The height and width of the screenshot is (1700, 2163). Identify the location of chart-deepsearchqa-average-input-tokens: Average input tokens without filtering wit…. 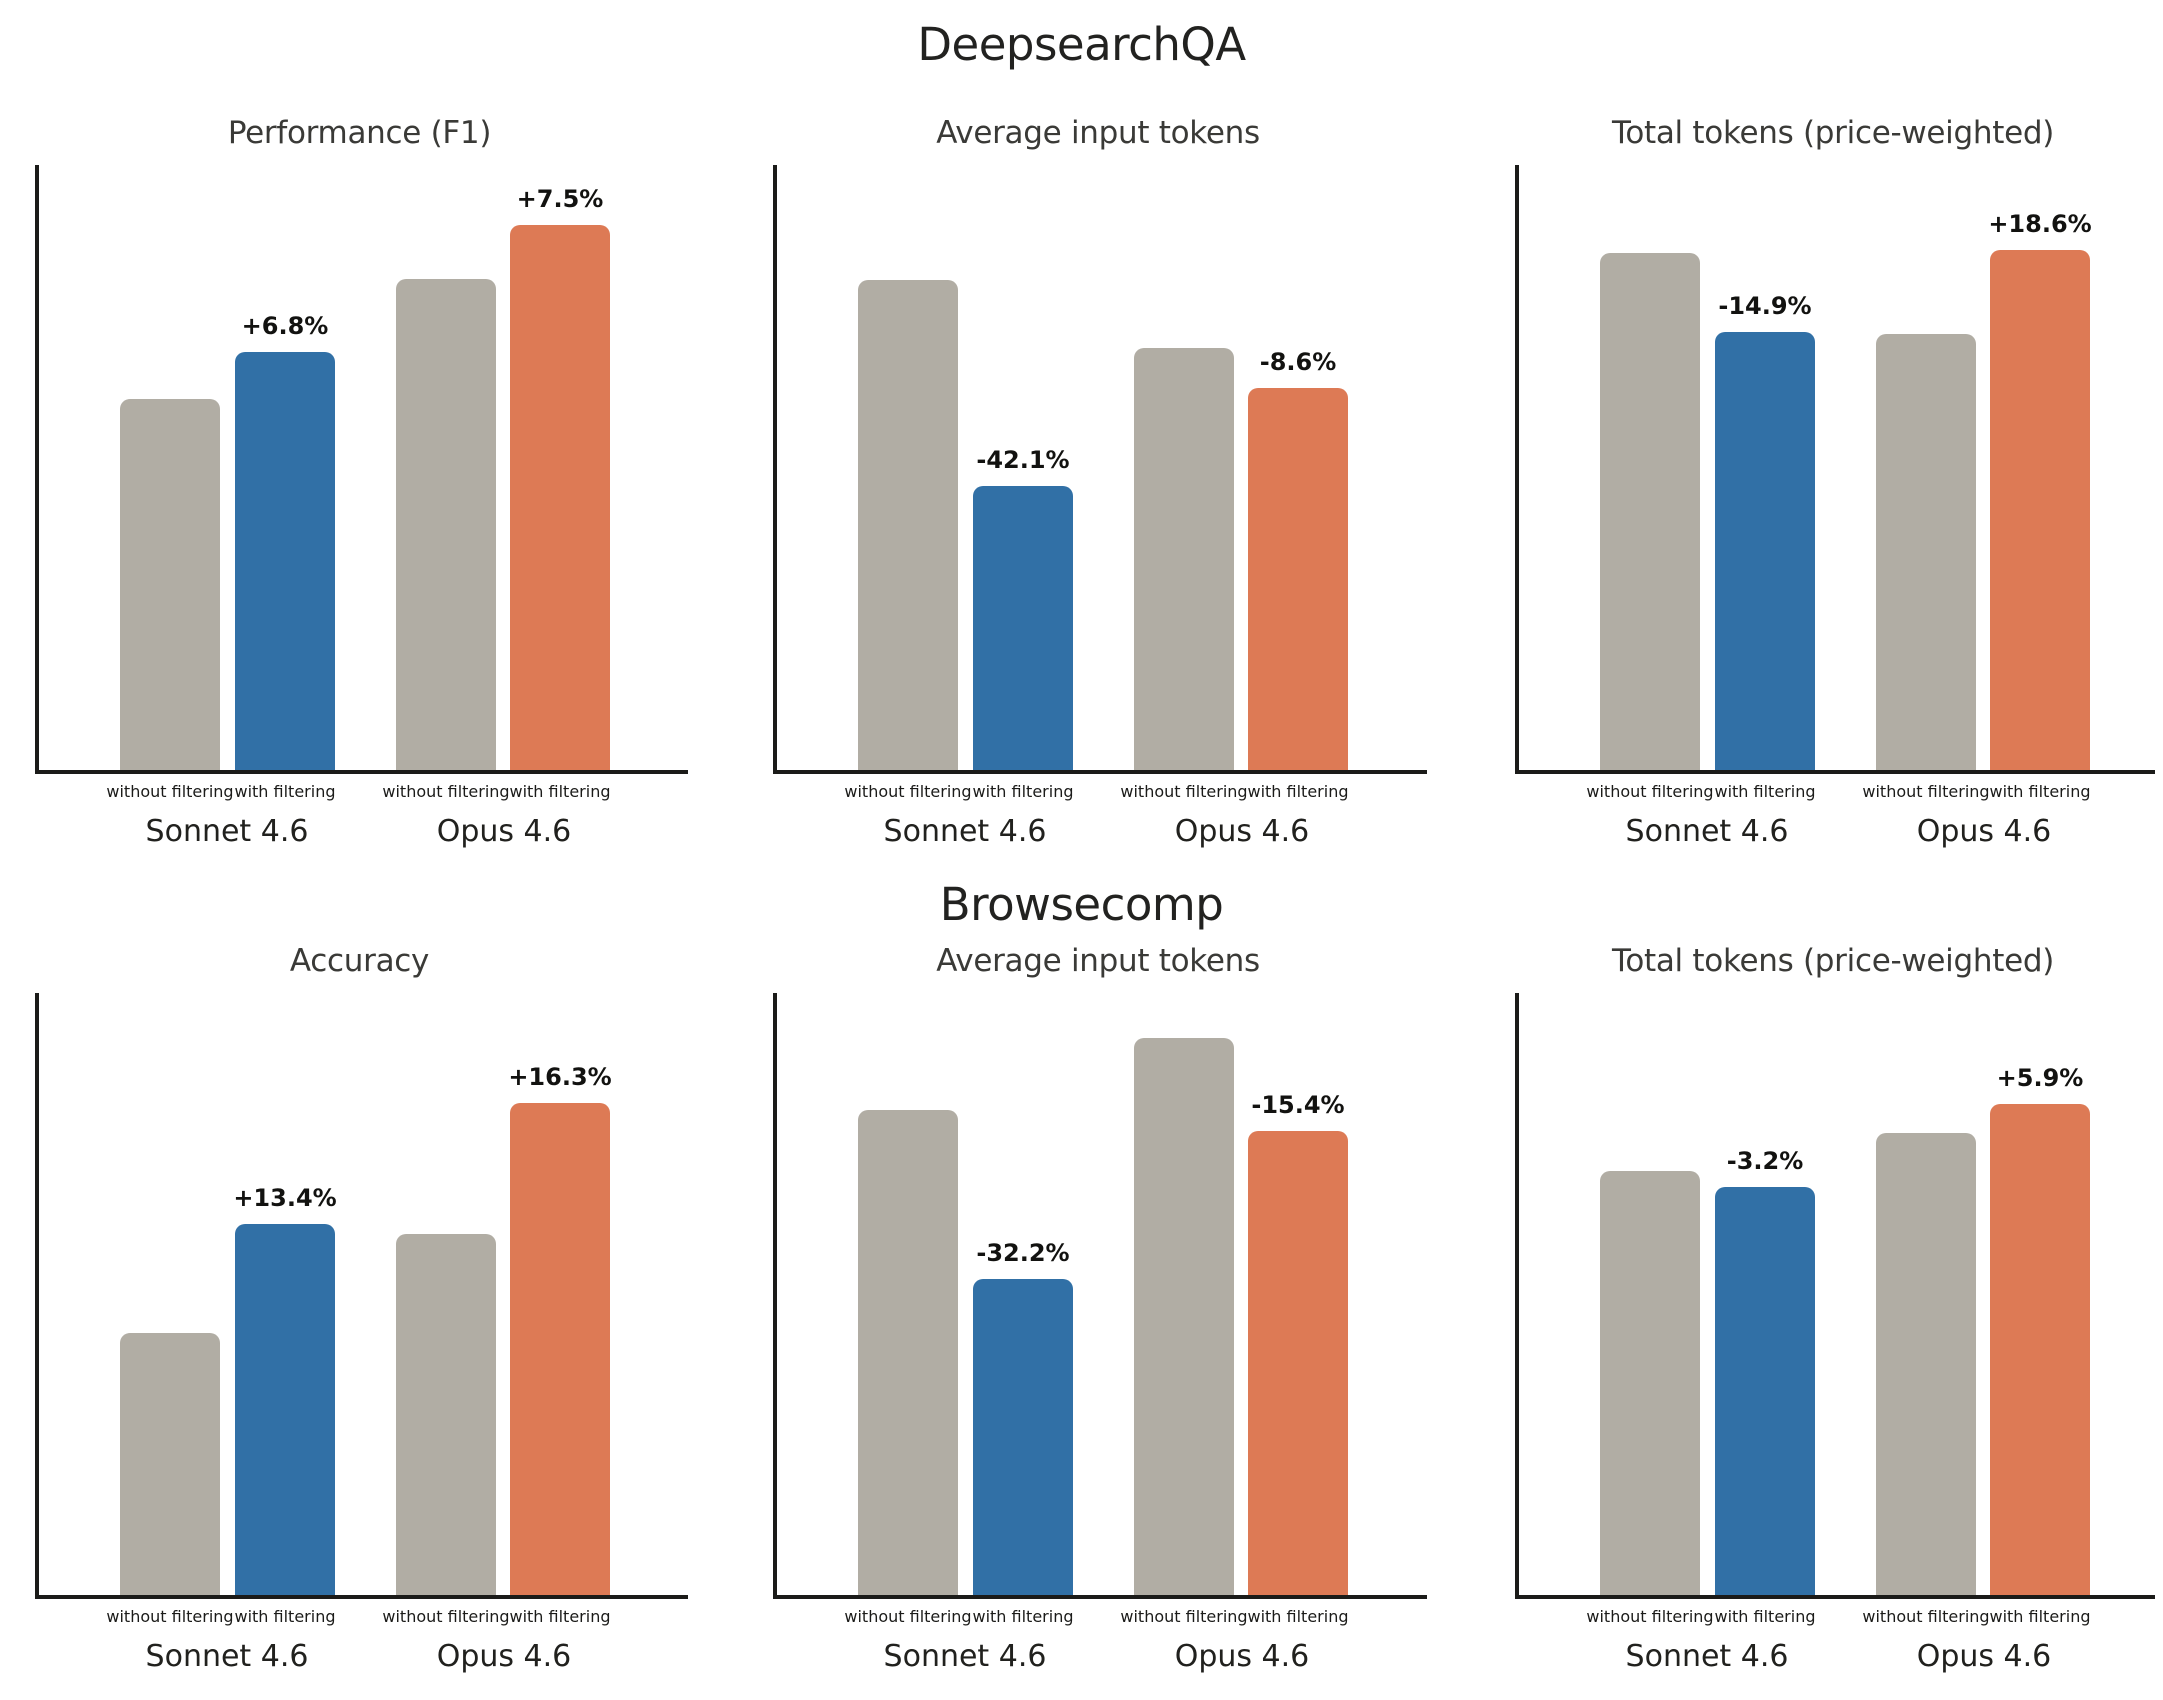
(1100, 507).